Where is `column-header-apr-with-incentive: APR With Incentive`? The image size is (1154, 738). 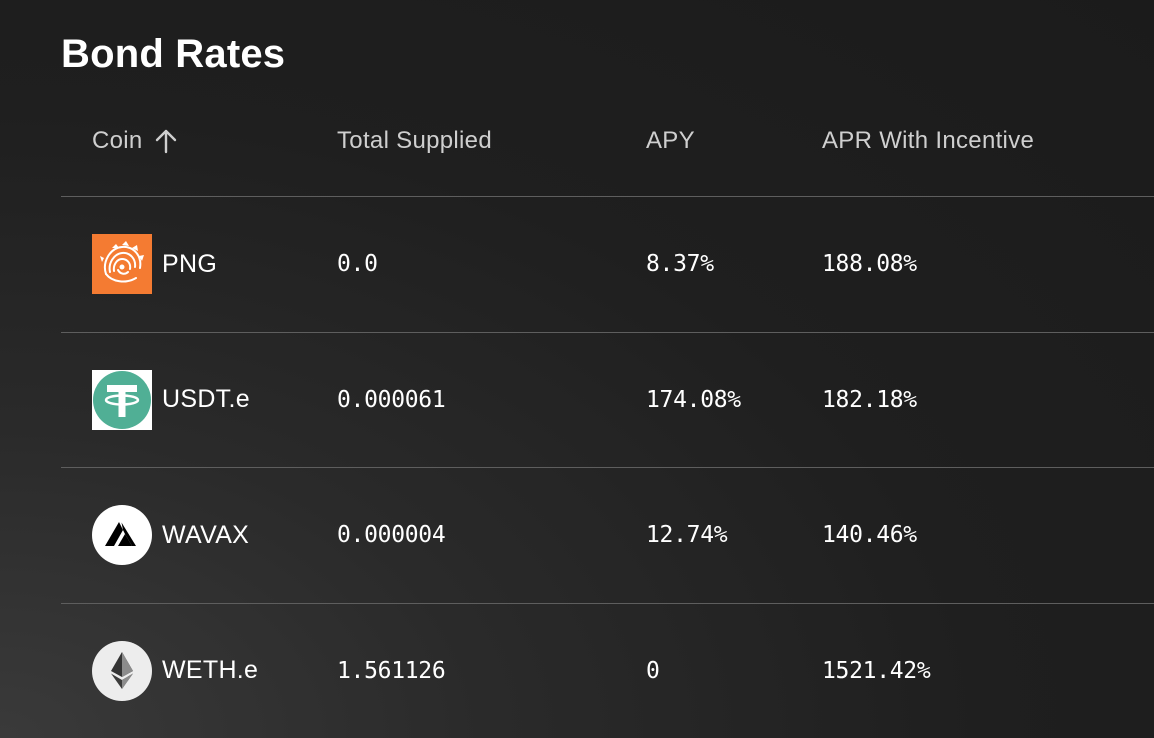 column-header-apr-with-incentive: APR With Incentive is located at coordinates (928, 141).